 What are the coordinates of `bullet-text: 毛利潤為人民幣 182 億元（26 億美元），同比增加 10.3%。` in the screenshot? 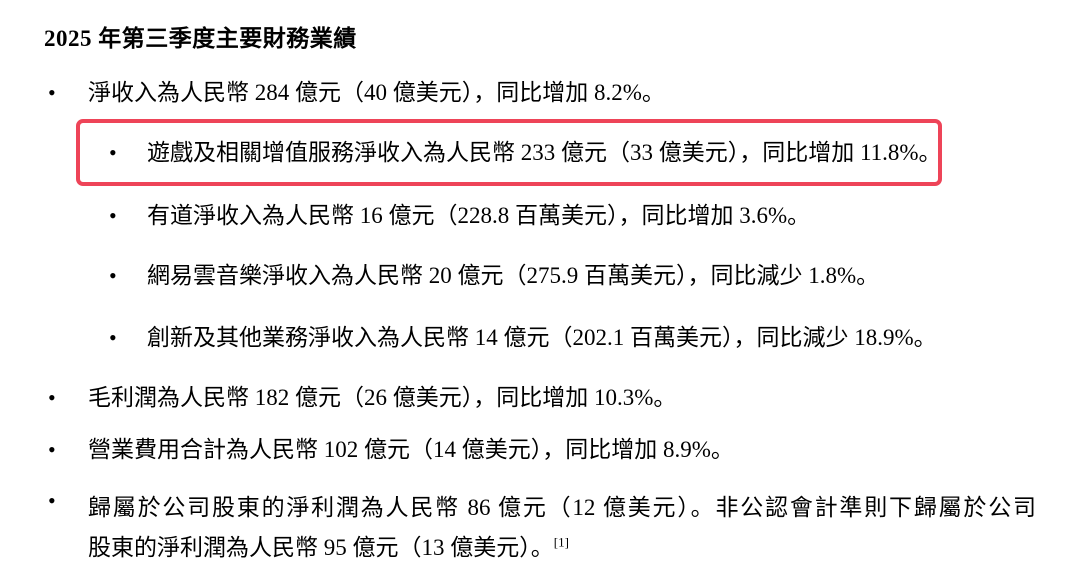 It's located at (382, 397).